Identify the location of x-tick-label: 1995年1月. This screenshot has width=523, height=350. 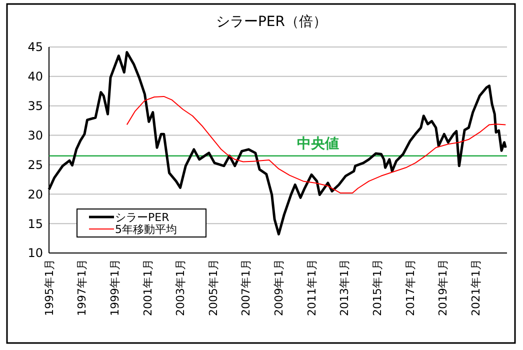
(49, 287).